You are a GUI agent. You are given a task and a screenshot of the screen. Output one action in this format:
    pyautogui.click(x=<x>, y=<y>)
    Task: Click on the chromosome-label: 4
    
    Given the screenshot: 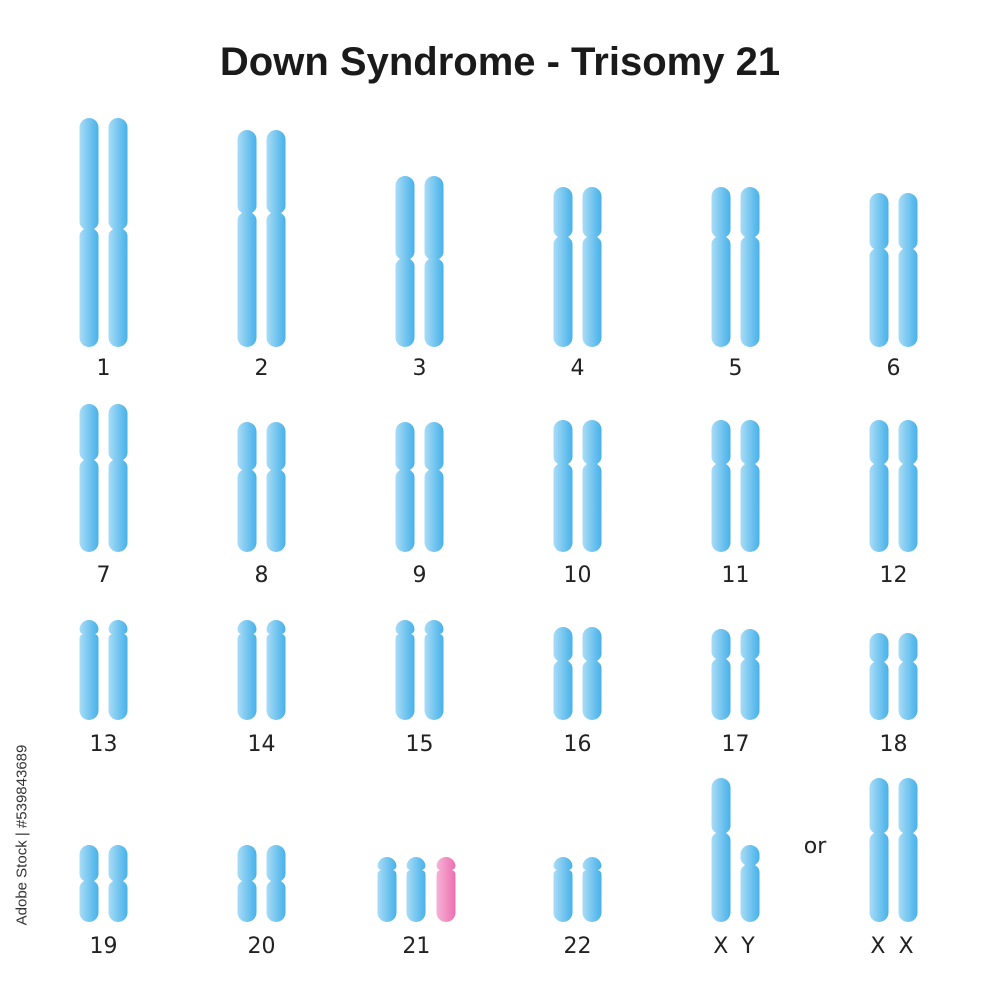 What is the action you would take?
    pyautogui.click(x=577, y=368)
    